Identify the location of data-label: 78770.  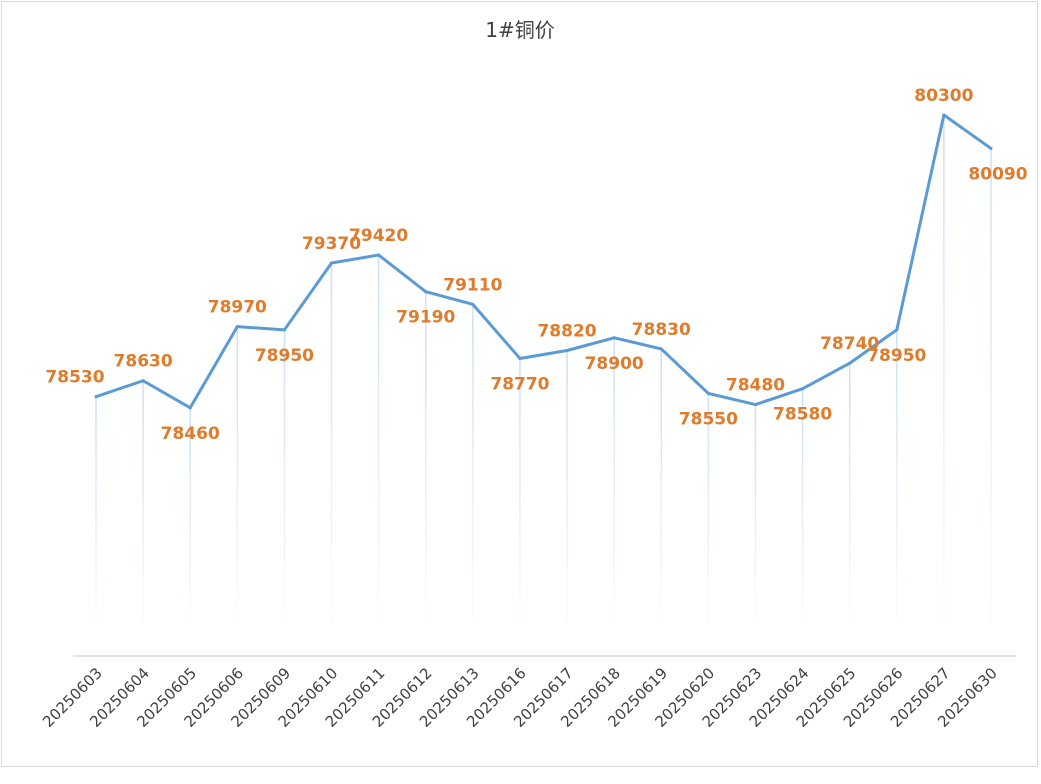
(519, 384).